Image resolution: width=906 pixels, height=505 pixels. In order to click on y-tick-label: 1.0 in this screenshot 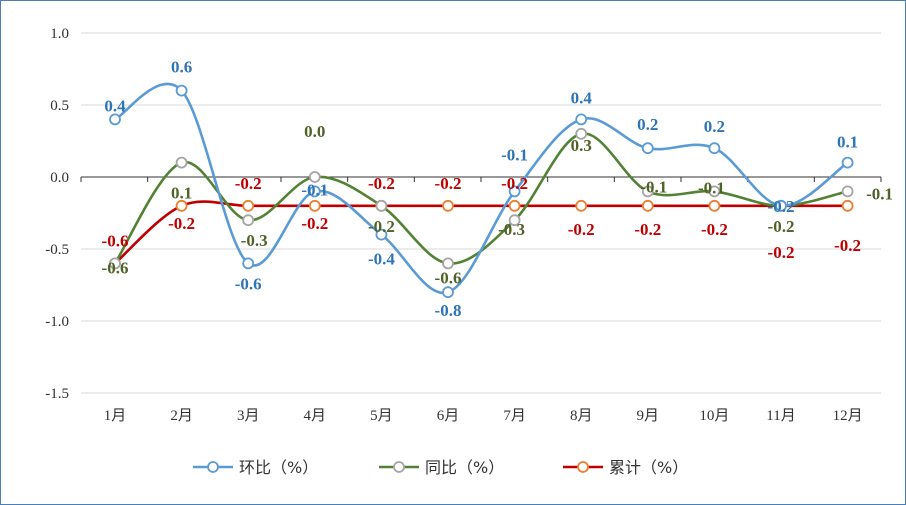, I will do `click(59, 34)`.